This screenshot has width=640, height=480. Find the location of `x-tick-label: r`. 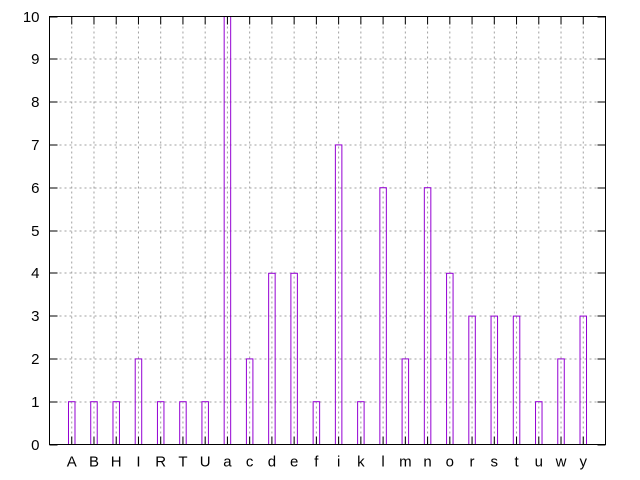

x-tick-label: r is located at coordinates (472, 462).